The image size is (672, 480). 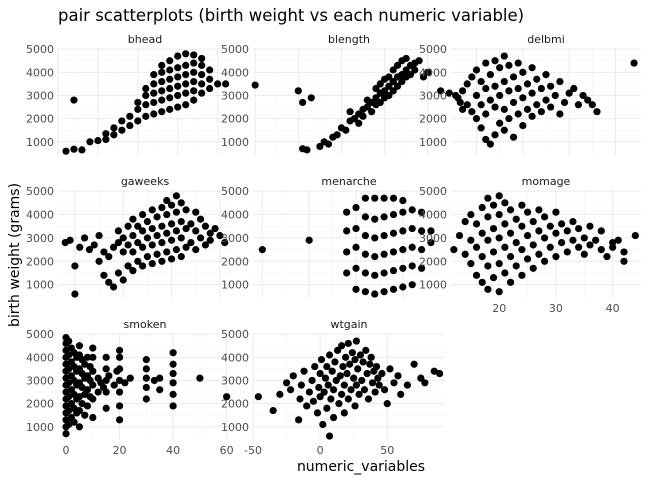 What do you see at coordinates (173, 450) in the screenshot?
I see `x-tick-label: 40` at bounding box center [173, 450].